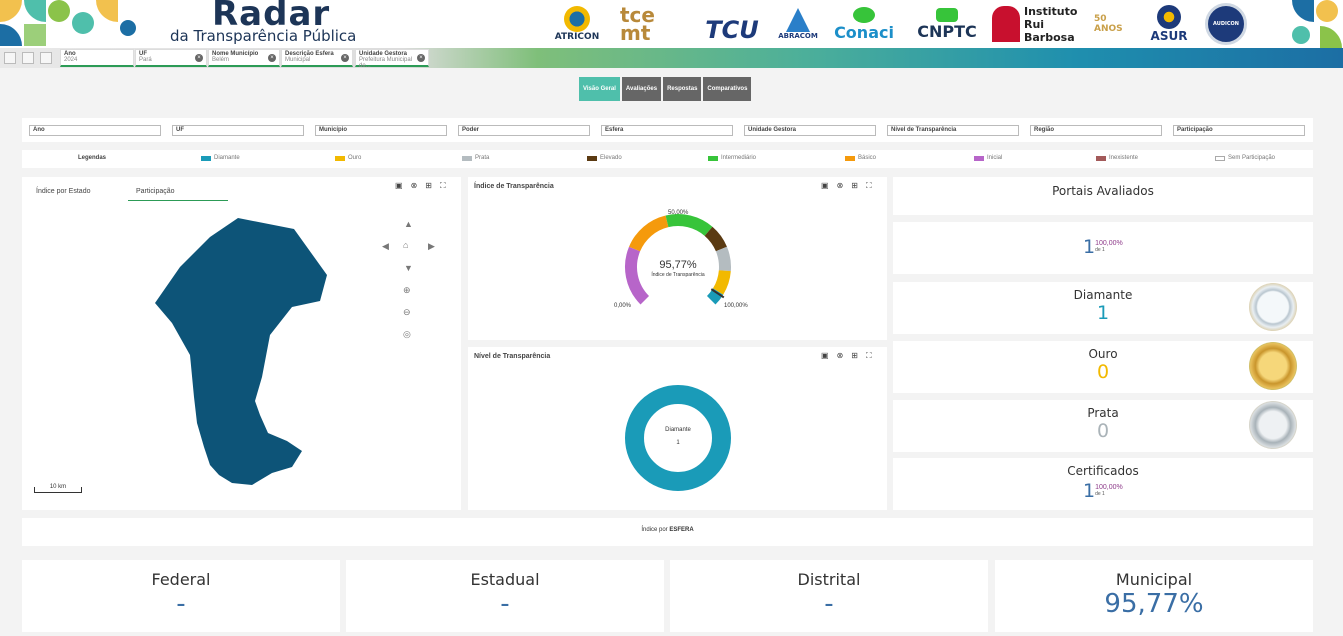 The height and width of the screenshot is (636, 1343). Describe the element at coordinates (678, 213) in the screenshot. I see `gauge-mid-label: 50,00%` at that location.